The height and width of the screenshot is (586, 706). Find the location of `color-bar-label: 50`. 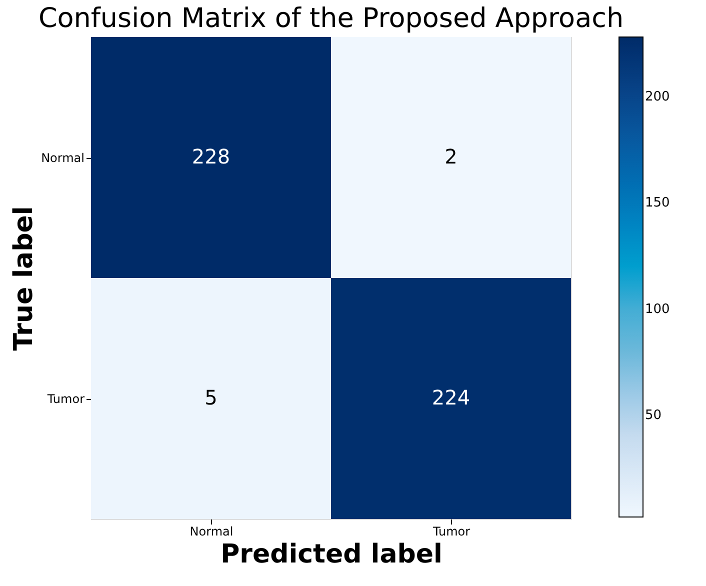

color-bar-label: 50 is located at coordinates (653, 416).